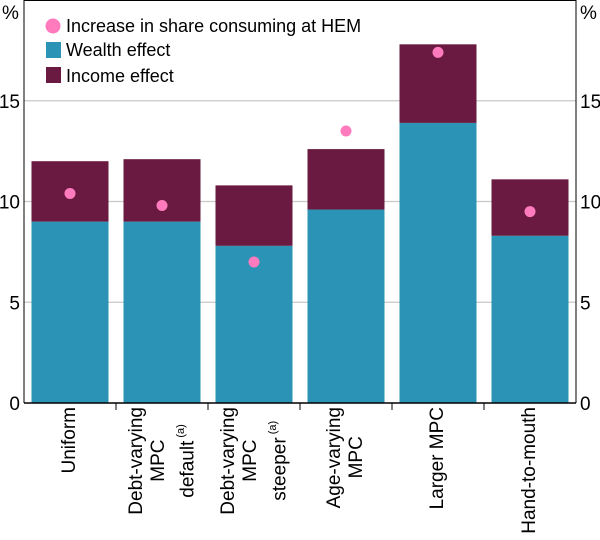 Image resolution: width=600 pixels, height=540 pixels. Describe the element at coordinates (14, 404) in the screenshot. I see `y-tick-label-left: 0` at that location.